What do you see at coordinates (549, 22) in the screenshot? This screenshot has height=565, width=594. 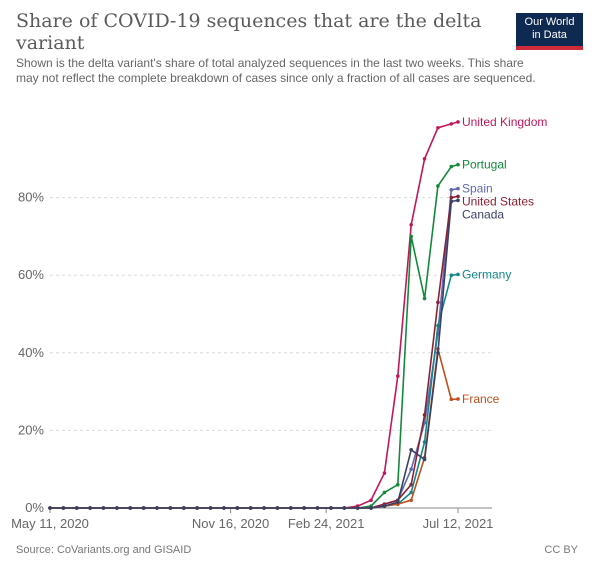 I see `logo-line-1: Our World` at bounding box center [549, 22].